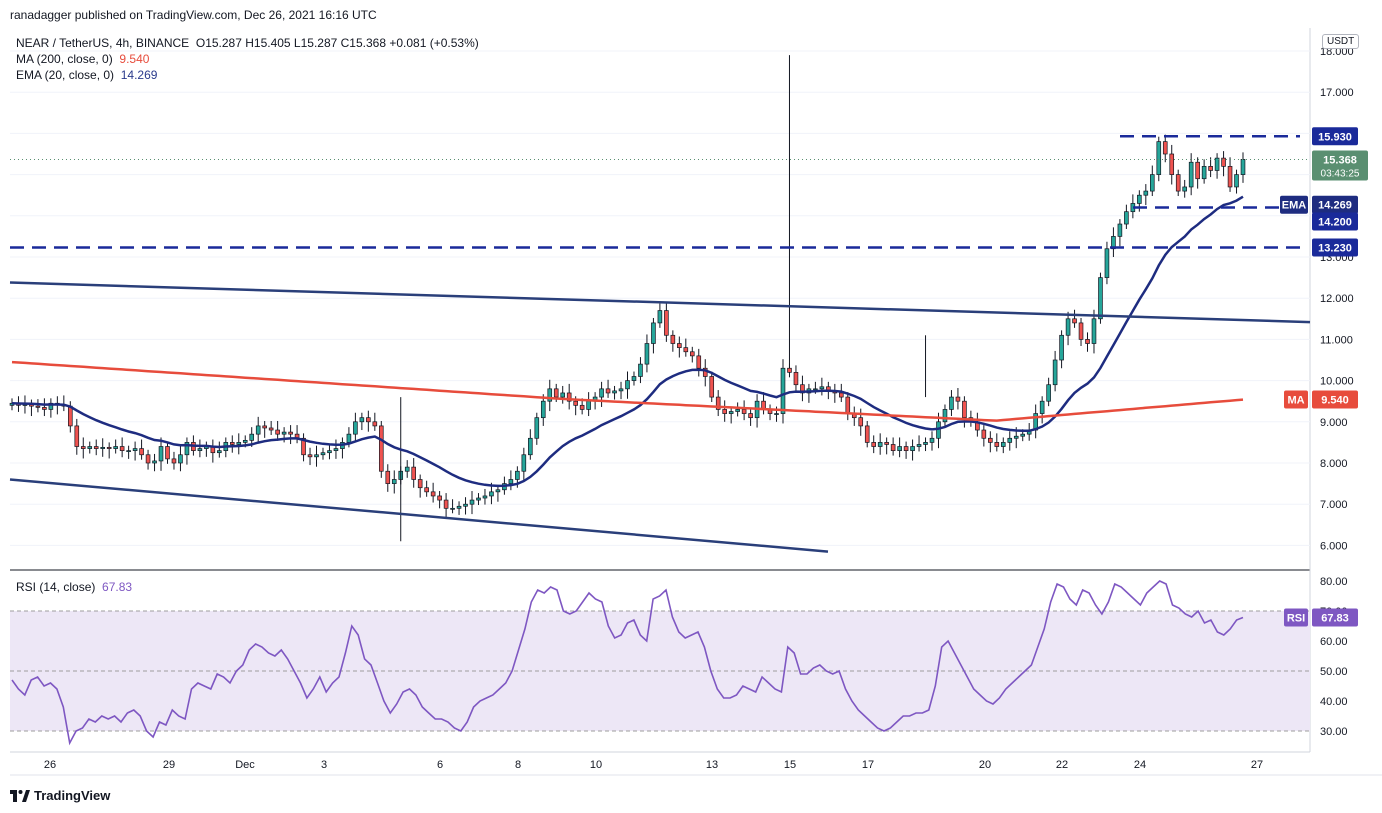 The image size is (1382, 813). Describe the element at coordinates (1337, 52) in the screenshot. I see `price-tick-label: 18.000` at that location.